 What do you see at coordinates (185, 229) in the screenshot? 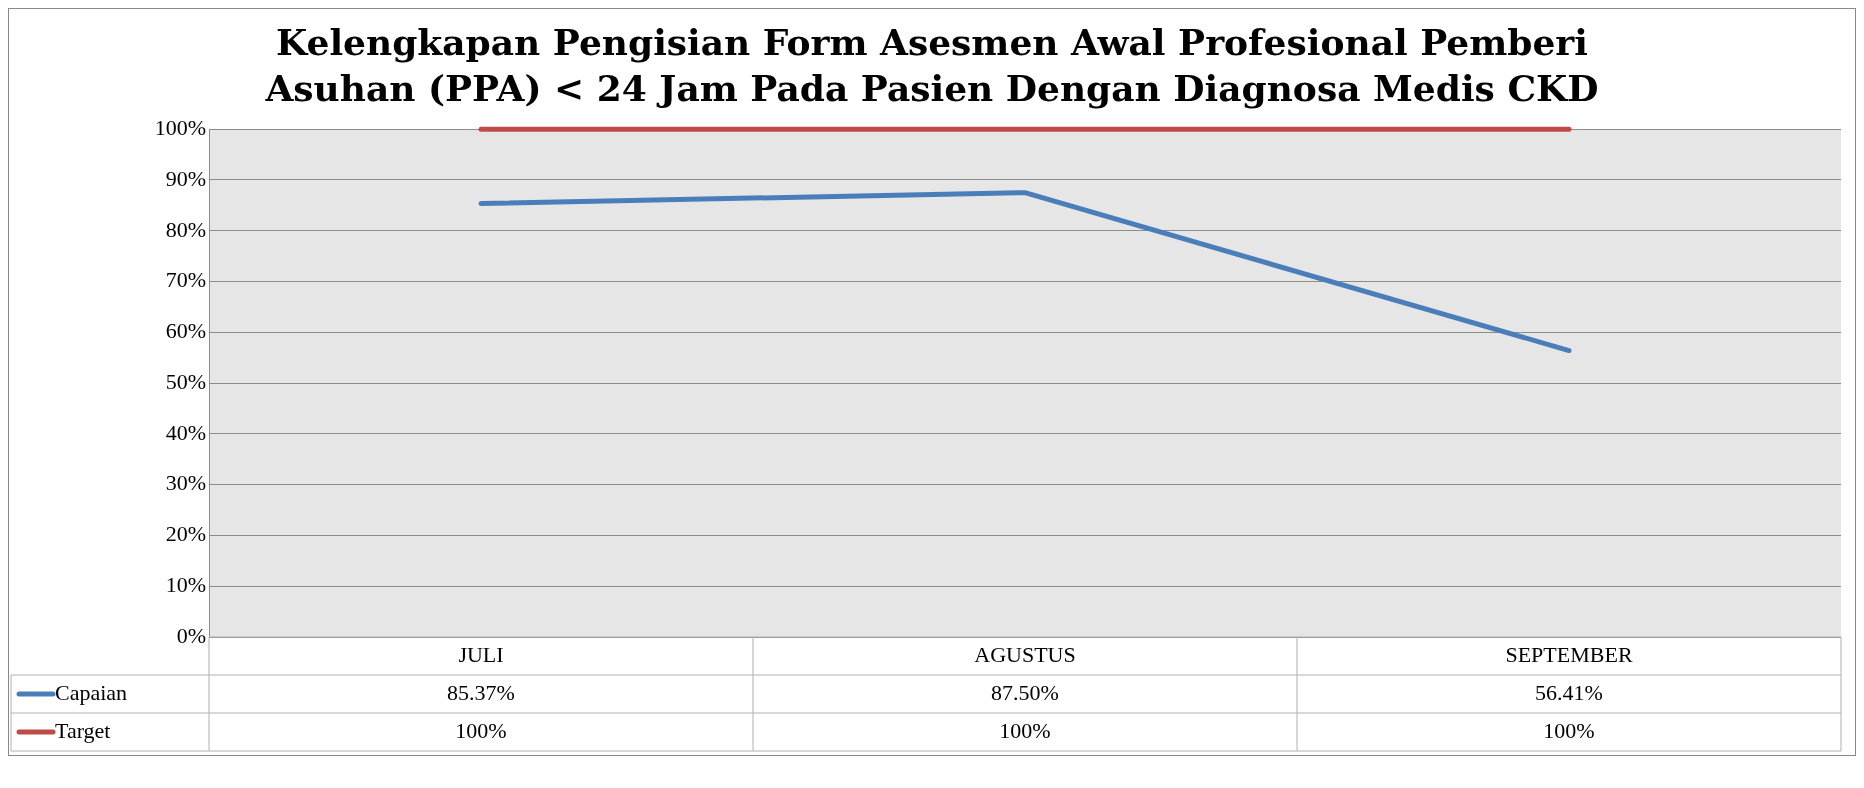
I see `y-tick-label: 80%` at bounding box center [185, 229].